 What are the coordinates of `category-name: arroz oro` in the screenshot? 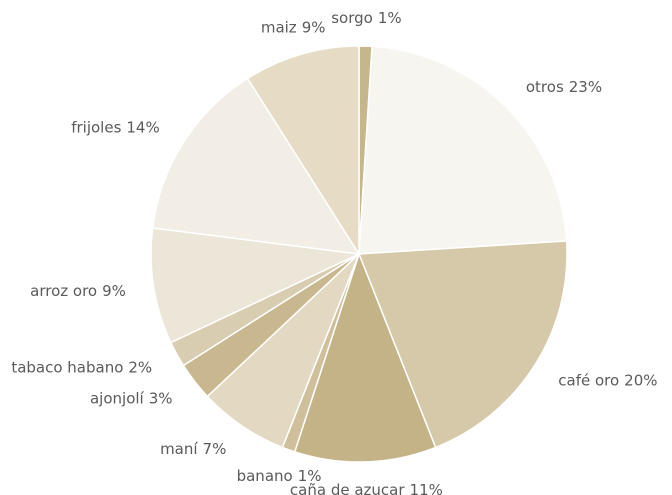 It's located at (63, 290).